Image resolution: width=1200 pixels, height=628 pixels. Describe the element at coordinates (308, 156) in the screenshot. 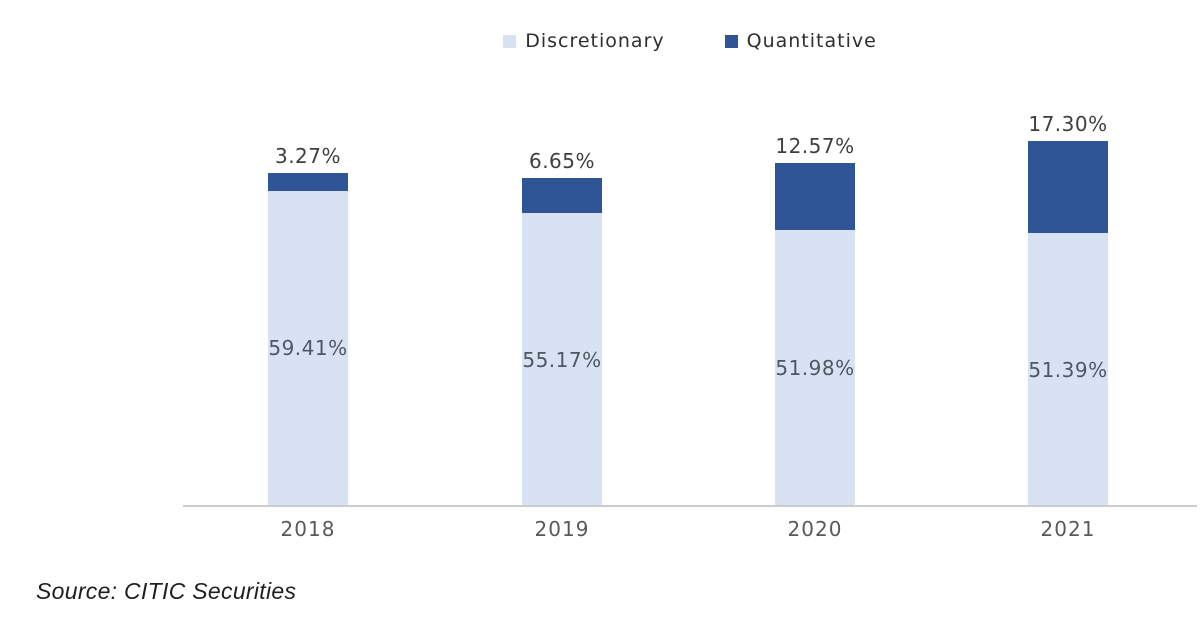

I see `bar-value-label-quantitative: 3.27%` at that location.